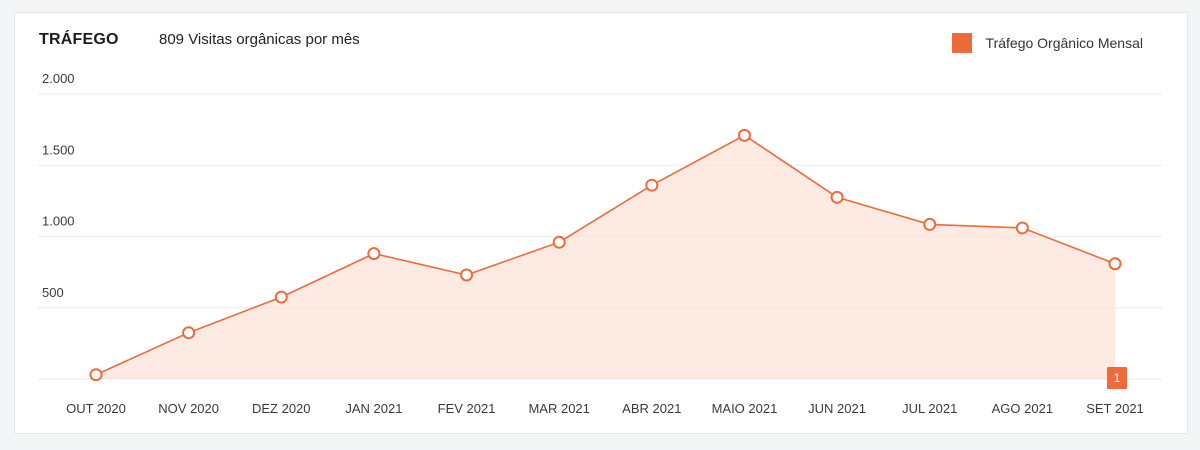 The image size is (1200, 450). I want to click on legend-swatch, so click(961, 43).